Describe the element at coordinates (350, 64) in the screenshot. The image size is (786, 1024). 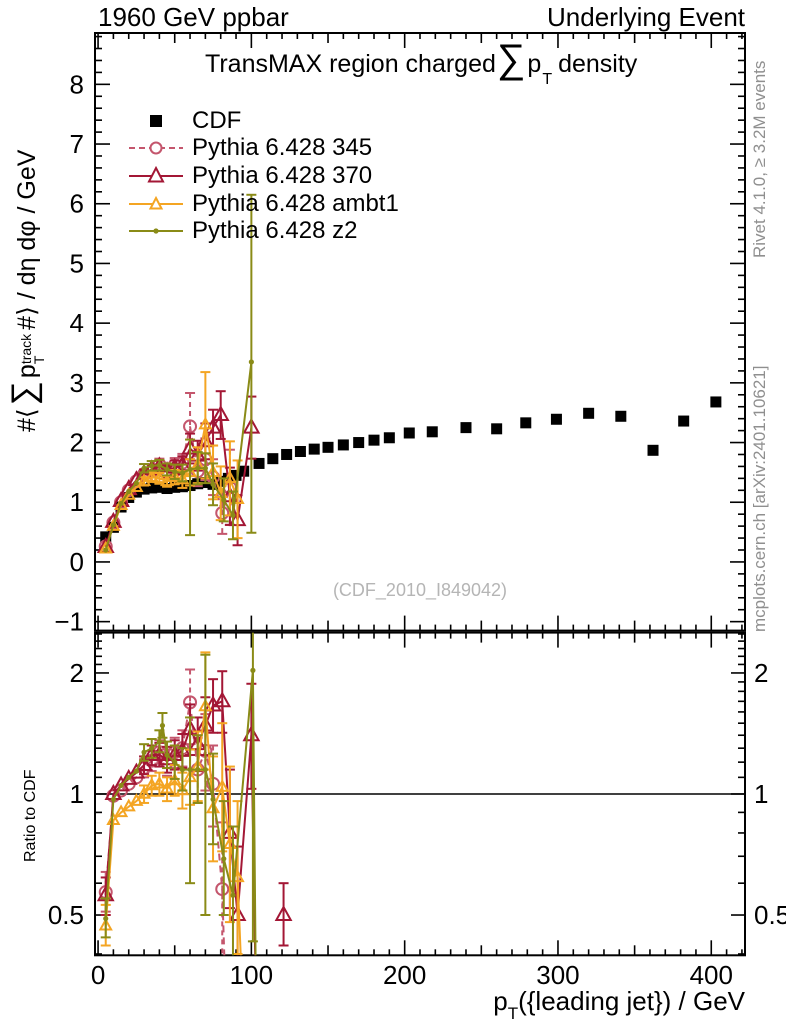
I see `plot-title-text: TransMAX region charged` at that location.